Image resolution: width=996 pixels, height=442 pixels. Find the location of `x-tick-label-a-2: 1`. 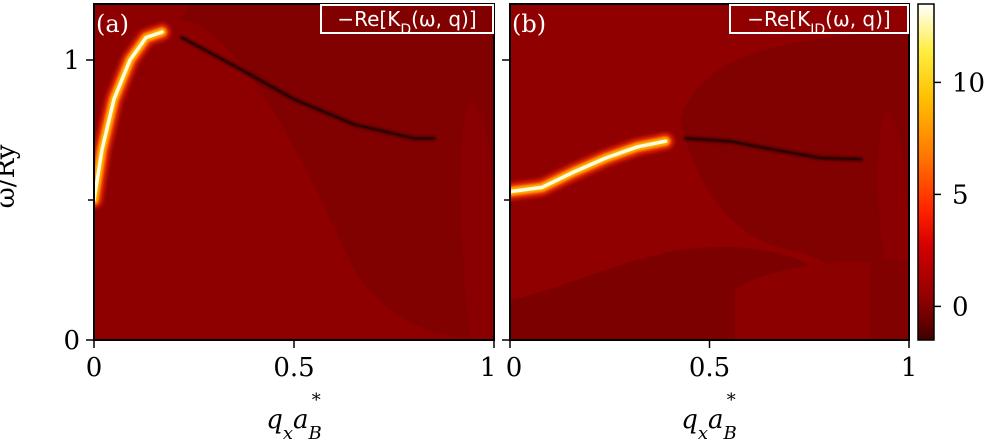

x-tick-label-a-2: 1 is located at coordinates (488, 368).